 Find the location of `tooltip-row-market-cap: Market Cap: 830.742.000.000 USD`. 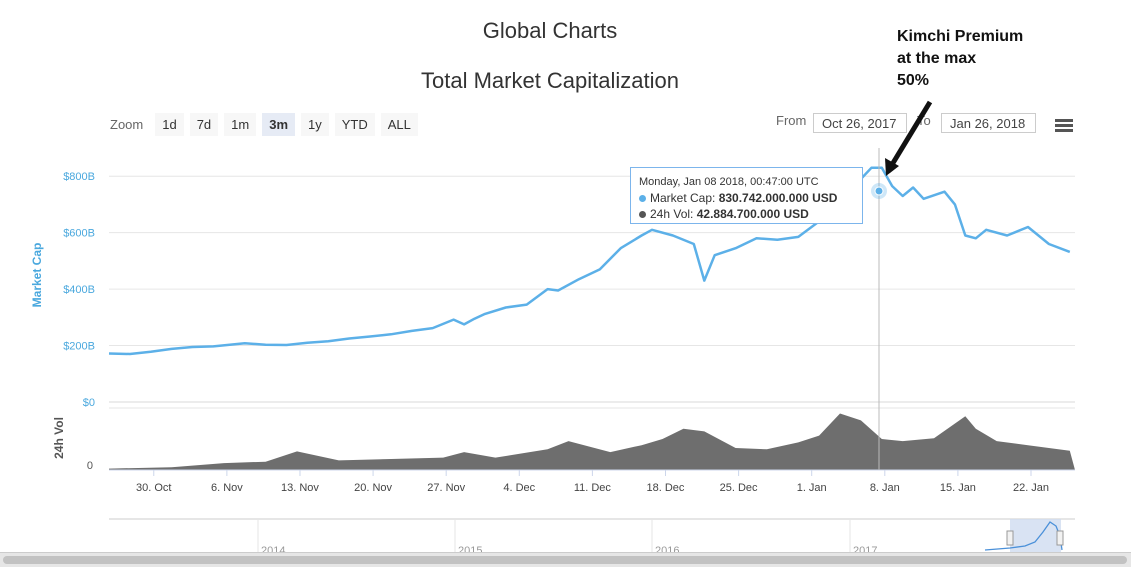

tooltip-row-market-cap: Market Cap: 830.742.000.000 USD is located at coordinates (746, 198).